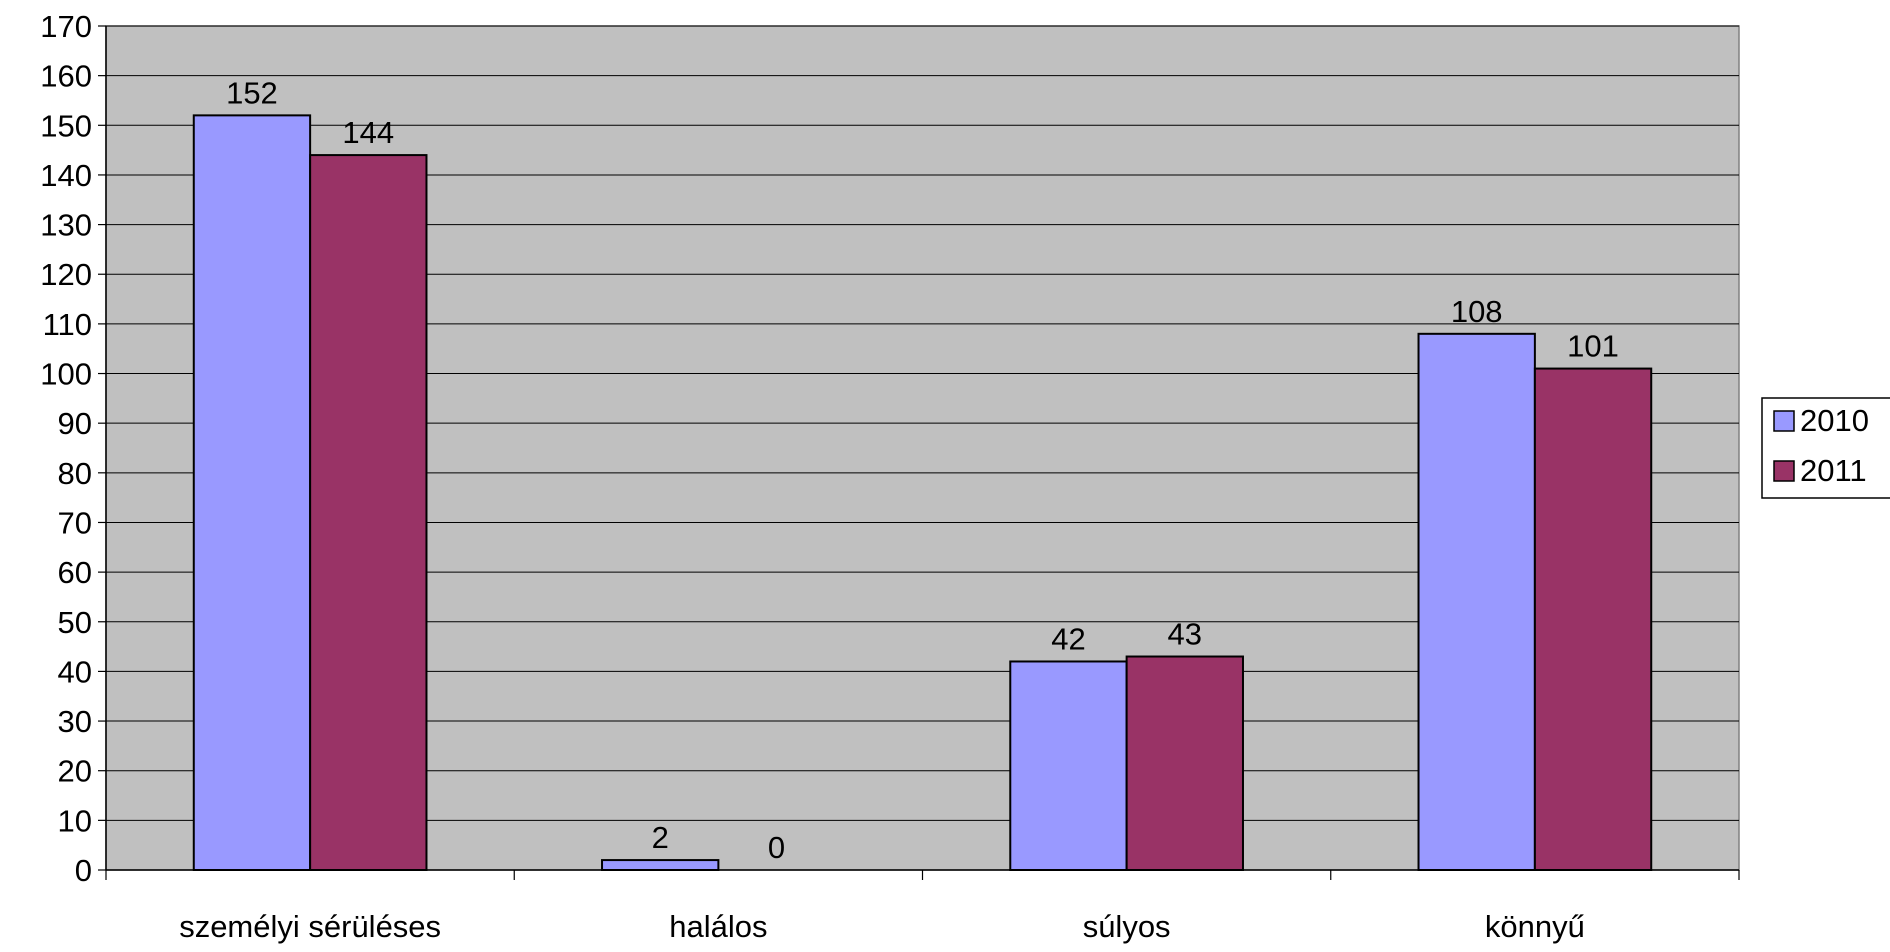 The image size is (1890, 952). What do you see at coordinates (66, 125) in the screenshot?
I see `y-tick-label: 150` at bounding box center [66, 125].